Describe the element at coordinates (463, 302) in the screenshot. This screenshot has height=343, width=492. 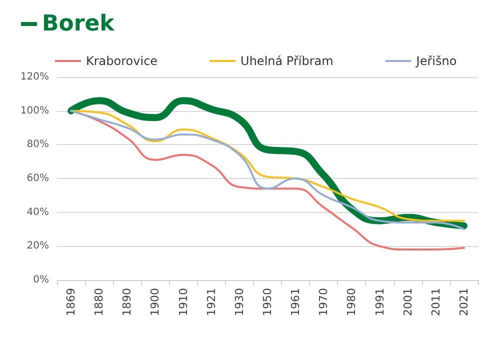
I see `x-tick-label: 2021` at that location.